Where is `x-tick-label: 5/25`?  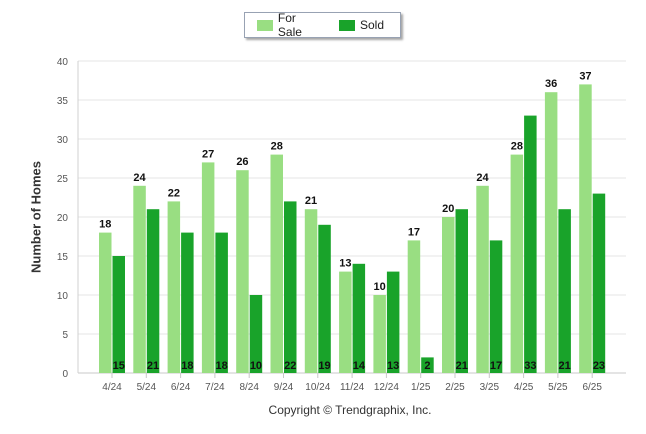 x-tick-label: 5/25 is located at coordinates (558, 387).